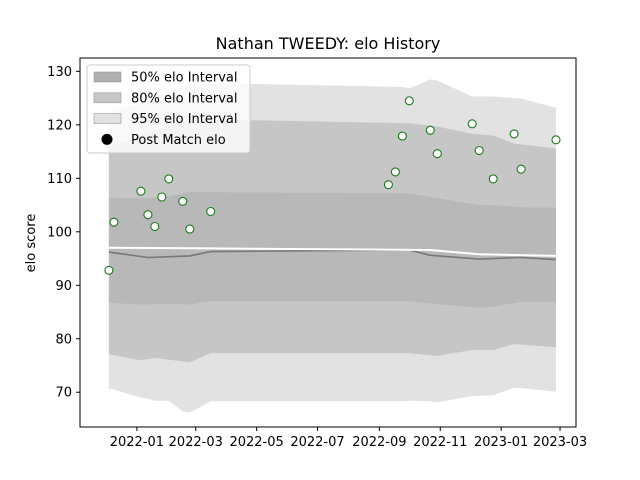  Describe the element at coordinates (107, 139) in the screenshot. I see `legend-marker-post-match-elo` at that location.